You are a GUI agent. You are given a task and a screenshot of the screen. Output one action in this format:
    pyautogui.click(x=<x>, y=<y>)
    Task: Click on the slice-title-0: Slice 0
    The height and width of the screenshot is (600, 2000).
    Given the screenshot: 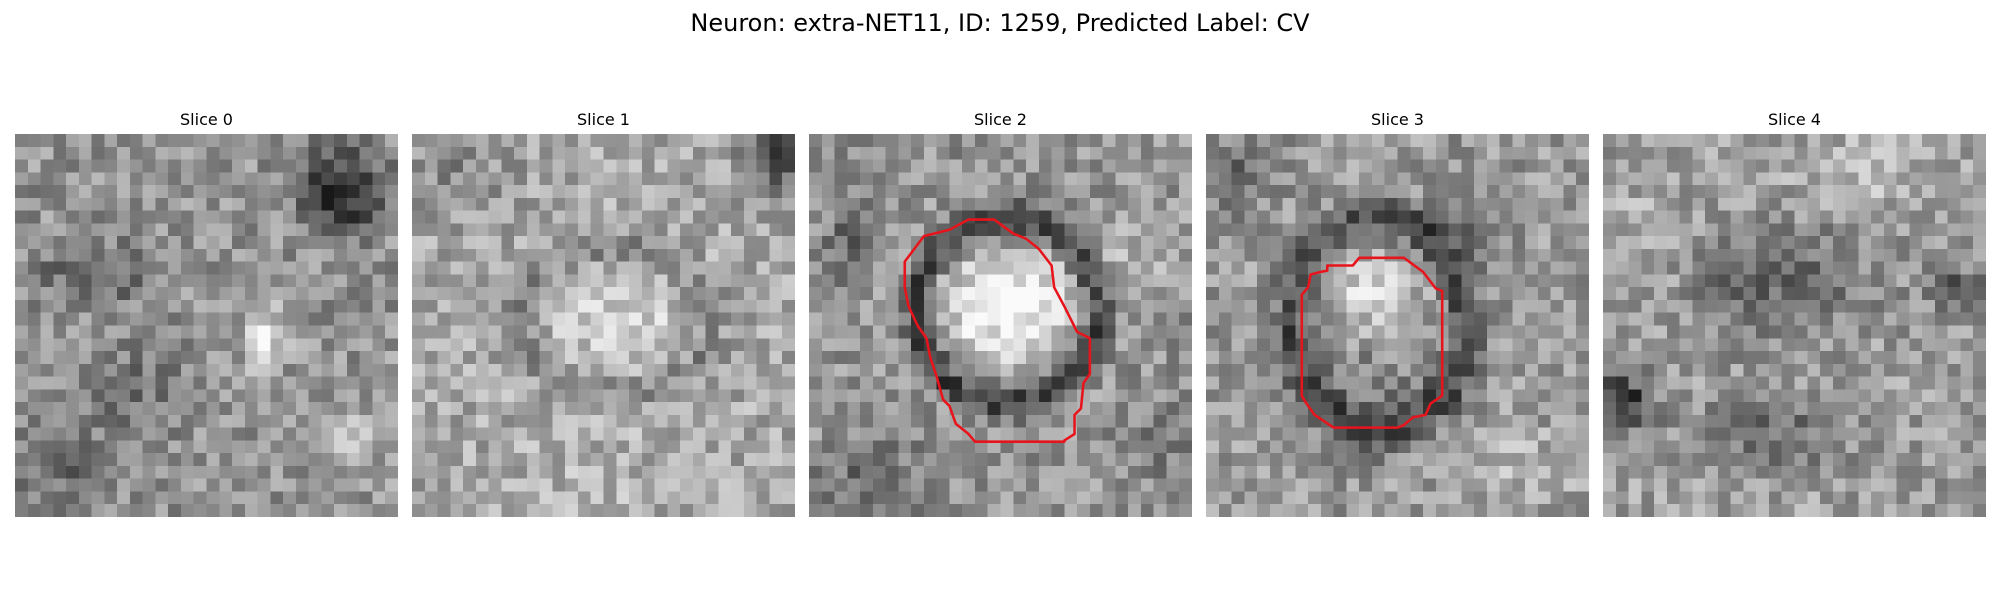 What is the action you would take?
    pyautogui.click(x=206, y=119)
    